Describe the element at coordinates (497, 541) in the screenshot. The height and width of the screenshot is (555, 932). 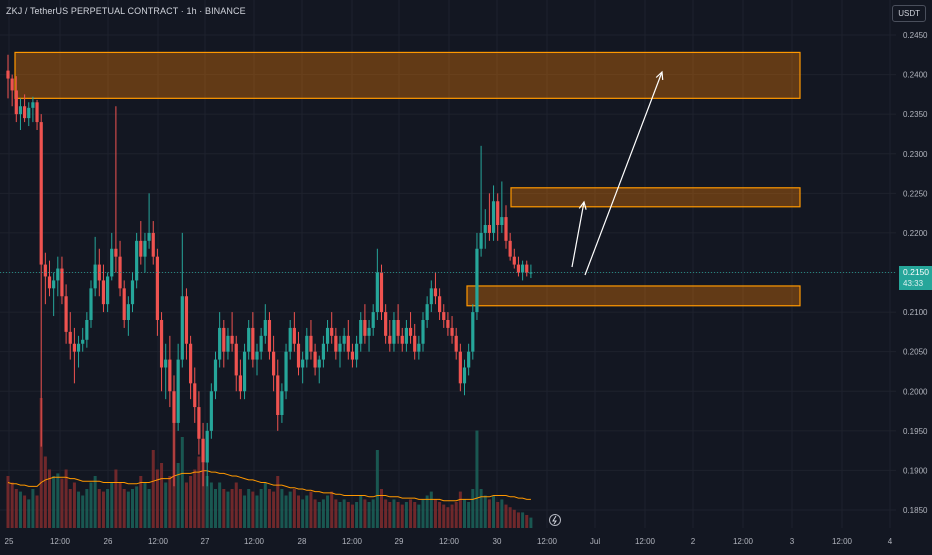
I see `x-tick-label: 30` at that location.